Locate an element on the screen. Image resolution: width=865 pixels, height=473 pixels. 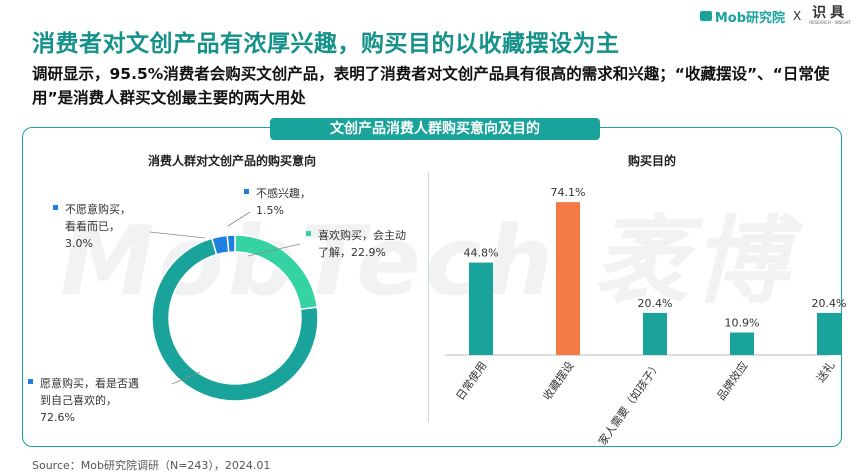
mob-logo: Mob研究院 is located at coordinates (742, 16).